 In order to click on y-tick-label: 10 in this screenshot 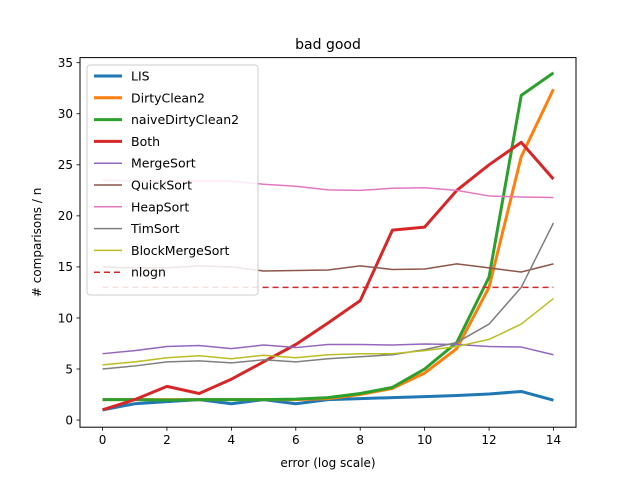, I will do `click(65, 318)`.